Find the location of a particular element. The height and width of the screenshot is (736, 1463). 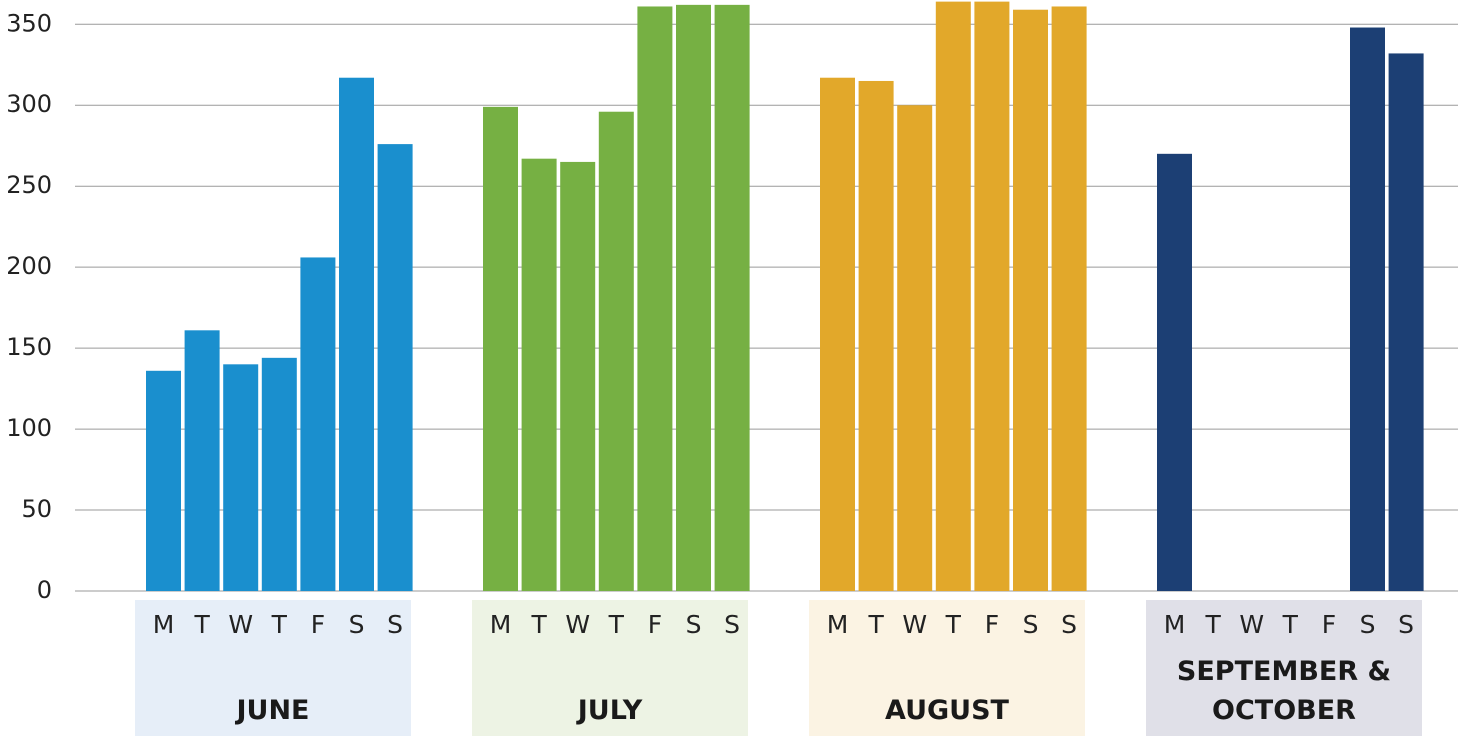

month-label: JUNE is located at coordinates (273, 710).